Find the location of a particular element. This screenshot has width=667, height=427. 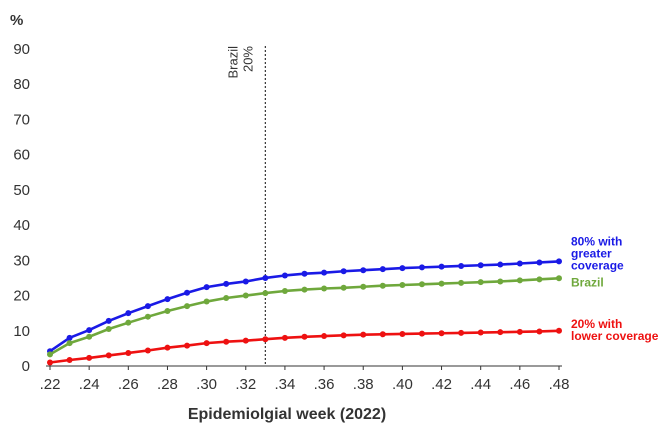

y-tick-label: 20 is located at coordinates (21, 296).